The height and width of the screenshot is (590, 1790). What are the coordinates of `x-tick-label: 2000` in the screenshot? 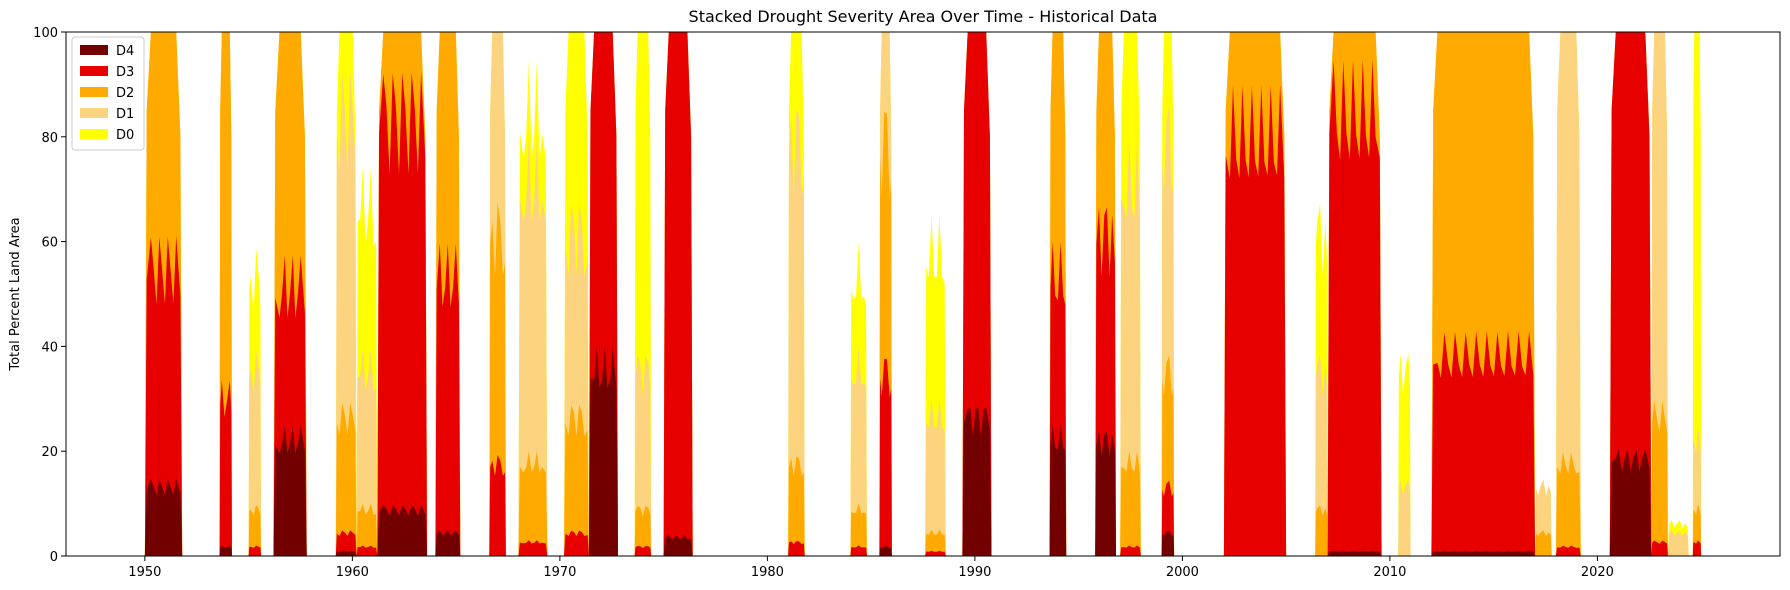 It's located at (1182, 572).